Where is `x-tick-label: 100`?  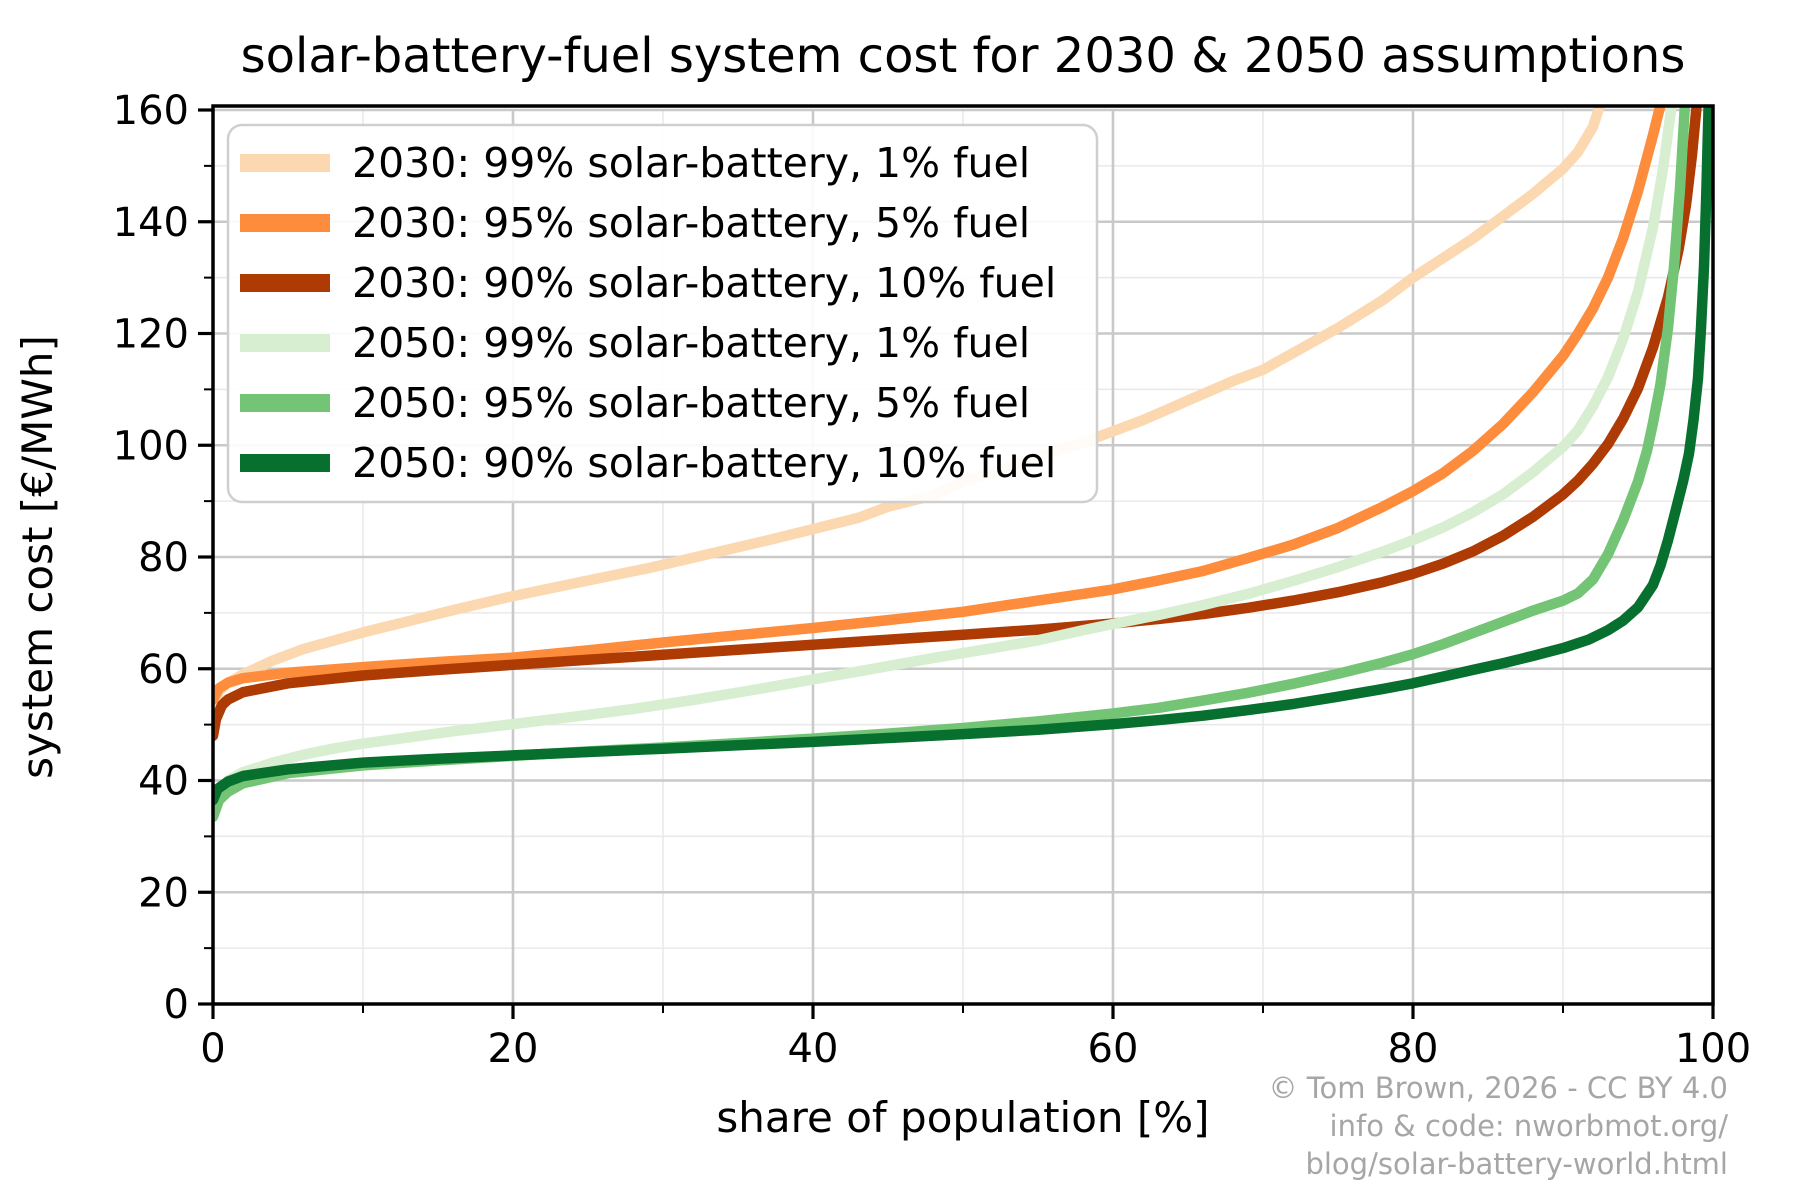
x-tick-label: 100 is located at coordinates (1713, 1049).